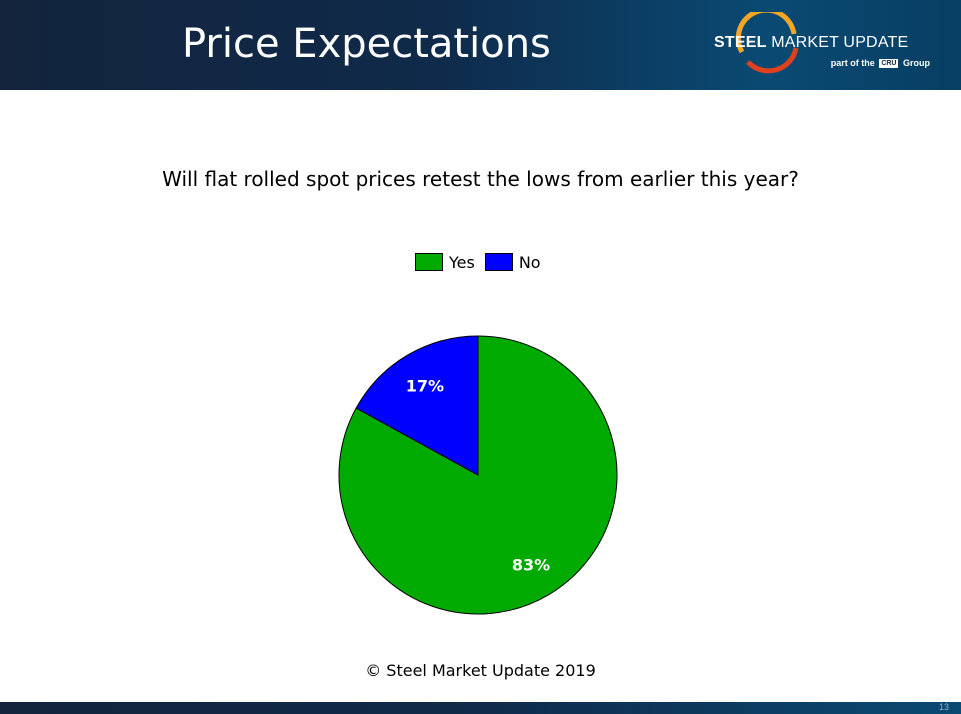 Image resolution: width=961 pixels, height=714 pixels. I want to click on legend-item-yes: Yes, so click(445, 262).